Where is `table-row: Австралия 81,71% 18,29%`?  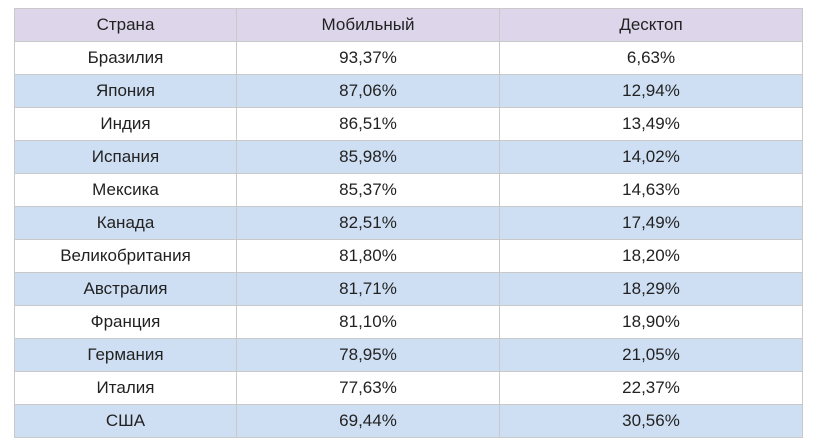 table-row: Австралия 81,71% 18,29% is located at coordinates (408, 289).